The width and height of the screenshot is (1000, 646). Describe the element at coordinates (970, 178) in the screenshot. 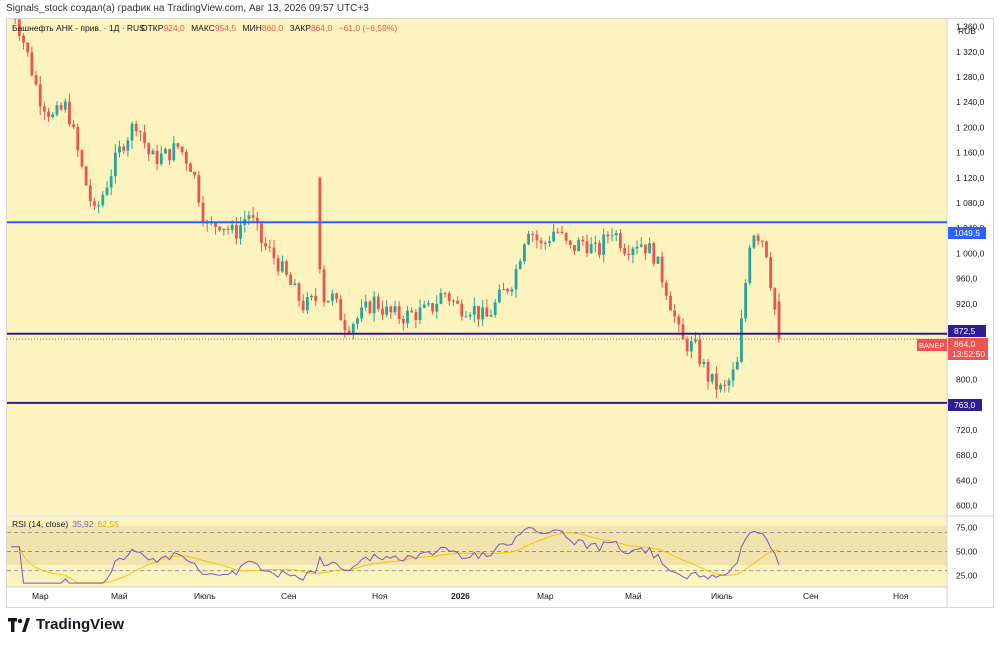

I see `y-tick-label: 1 120,0` at that location.